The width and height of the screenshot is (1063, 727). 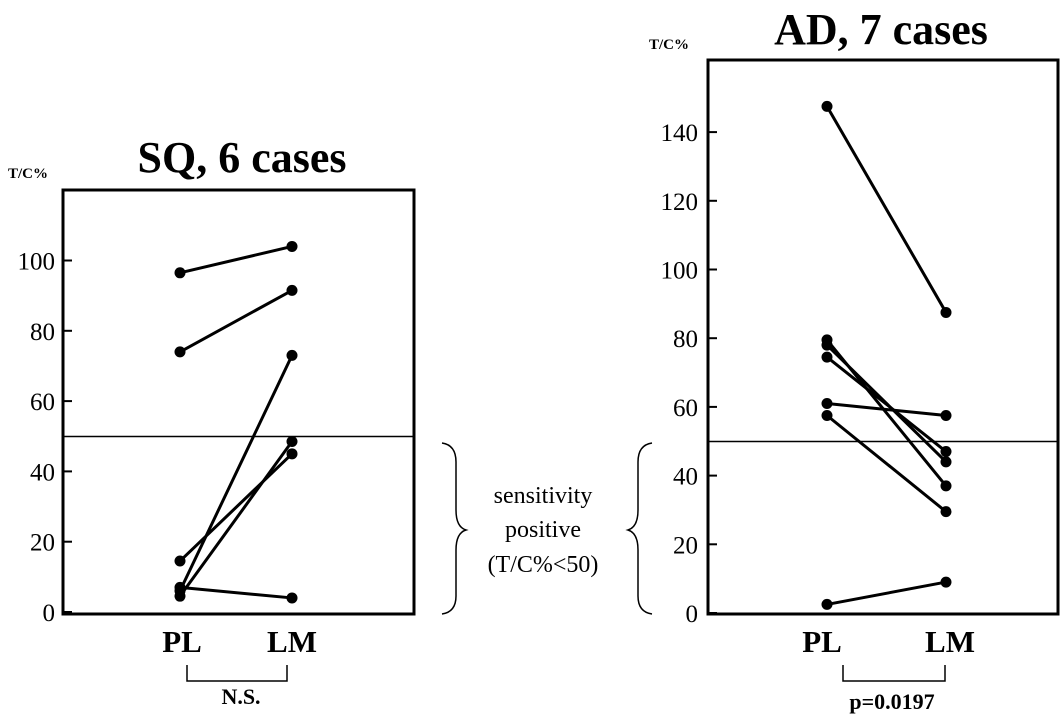 What do you see at coordinates (891, 701) in the screenshot?
I see `panel-ad-comparison-result: p=0.0197` at bounding box center [891, 701].